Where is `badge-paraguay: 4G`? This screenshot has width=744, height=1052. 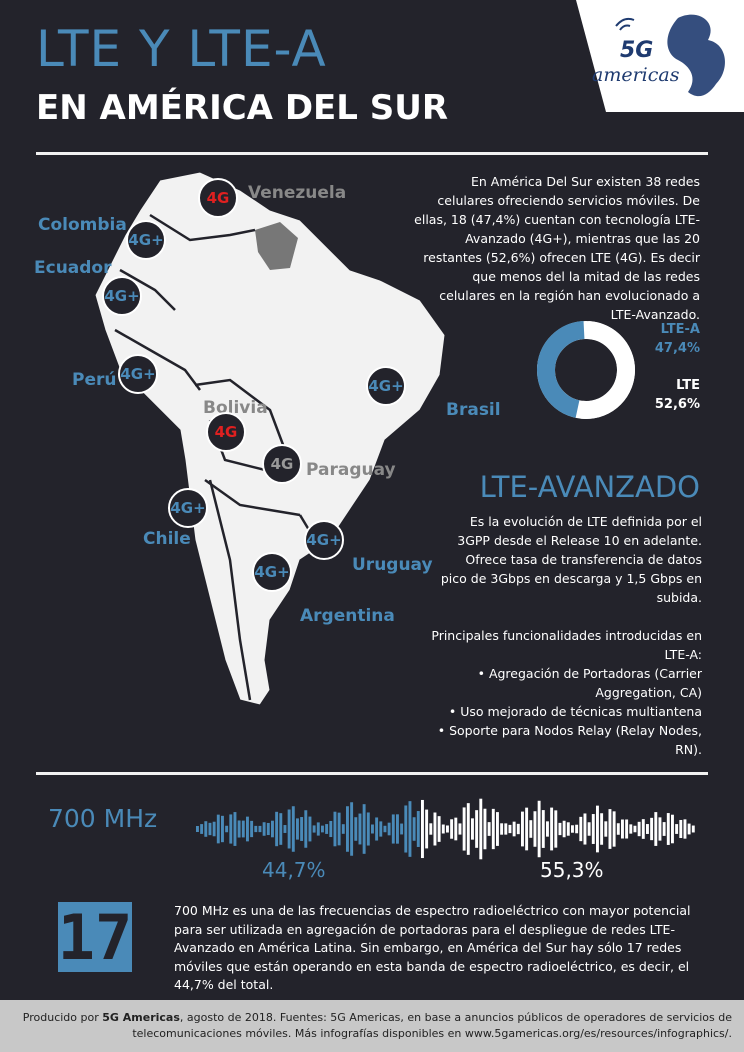 badge-paraguay: 4G is located at coordinates (282, 464).